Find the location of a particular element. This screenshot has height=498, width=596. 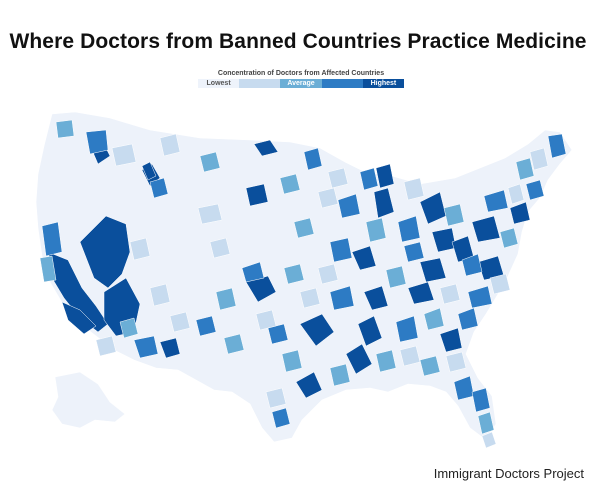

area-texas-panhandle is located at coordinates (278, 334).